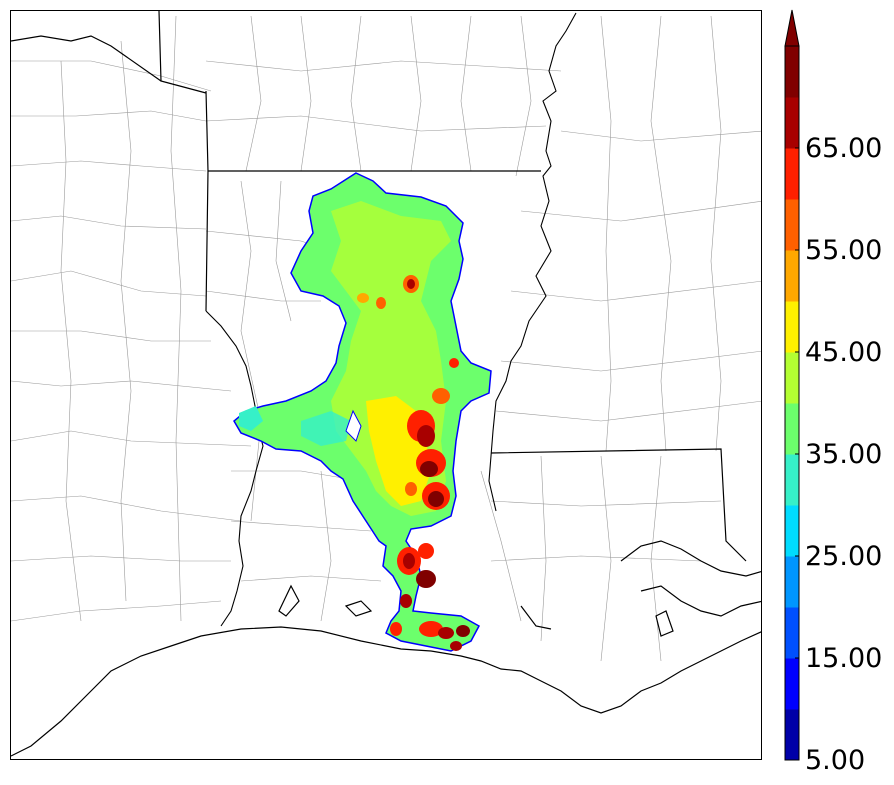 The height and width of the screenshot is (785, 894). I want to click on colorbar, so click(792, 385).